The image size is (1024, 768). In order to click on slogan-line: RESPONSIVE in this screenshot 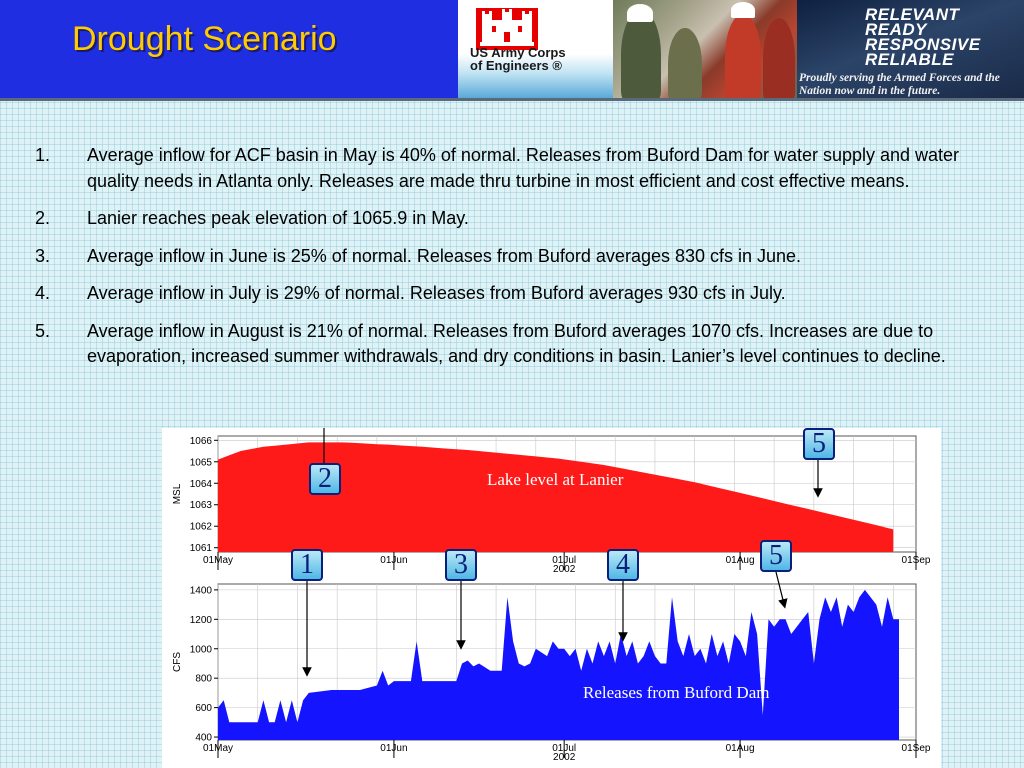, I will do `click(923, 44)`.